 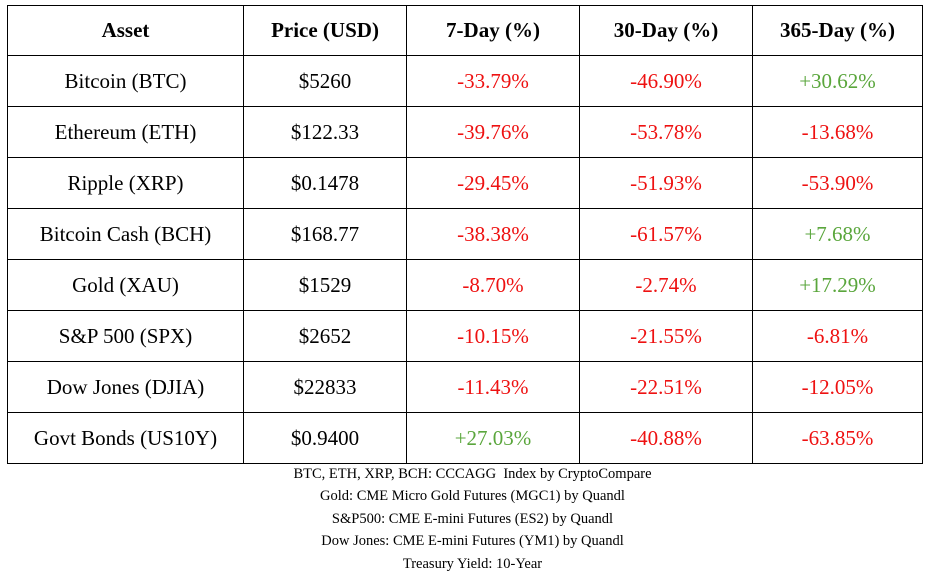 I want to click on change-30-day-cell: -51.93%, so click(x=666, y=183).